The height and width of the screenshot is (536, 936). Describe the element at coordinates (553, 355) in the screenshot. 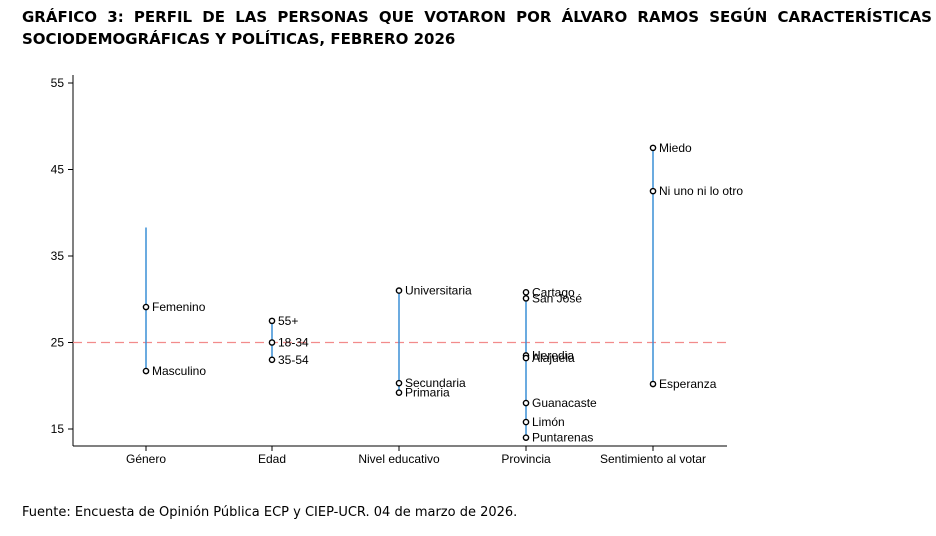

I see `point-label: Heredia` at that location.